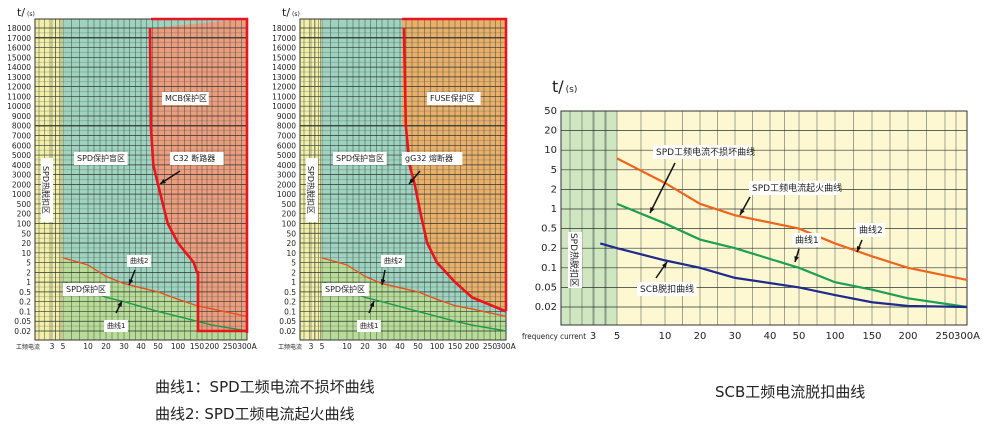 Image resolution: width=1000 pixels, height=437 pixels. What do you see at coordinates (345, 289) in the screenshot?
I see `label-spd-zone-text: SPD保护区` at bounding box center [345, 289].